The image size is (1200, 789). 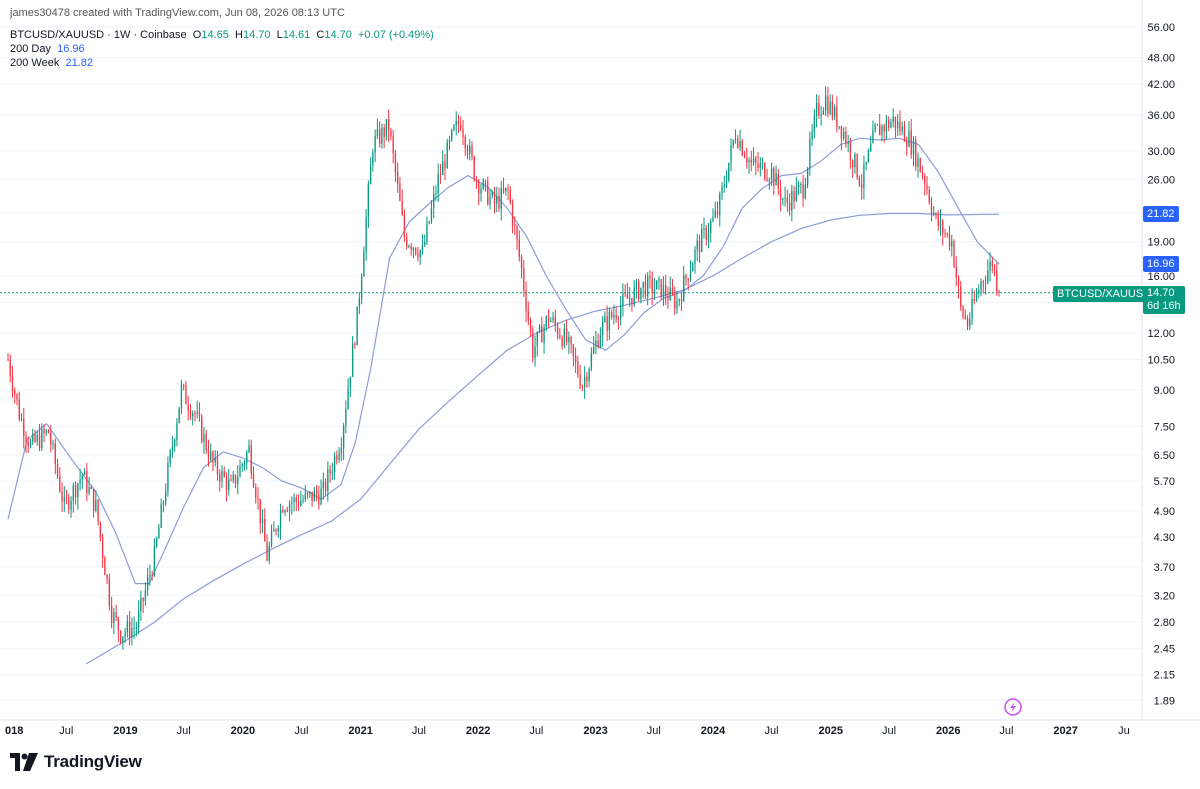 What do you see at coordinates (76, 762) in the screenshot?
I see `tradingview-logo: TradingView` at bounding box center [76, 762].